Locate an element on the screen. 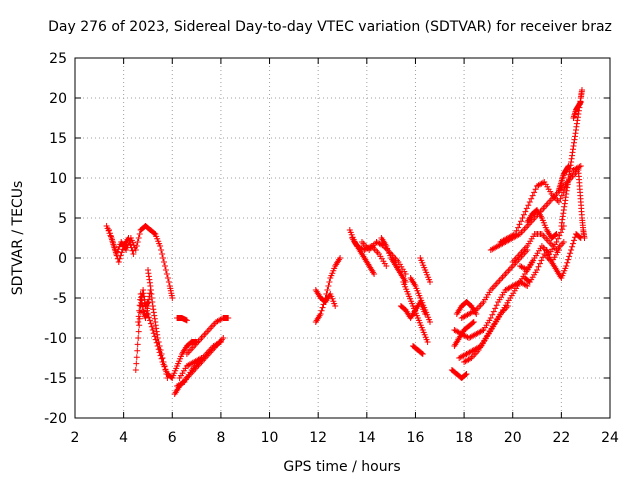  y-tick-label: 20 is located at coordinates (58, 99).